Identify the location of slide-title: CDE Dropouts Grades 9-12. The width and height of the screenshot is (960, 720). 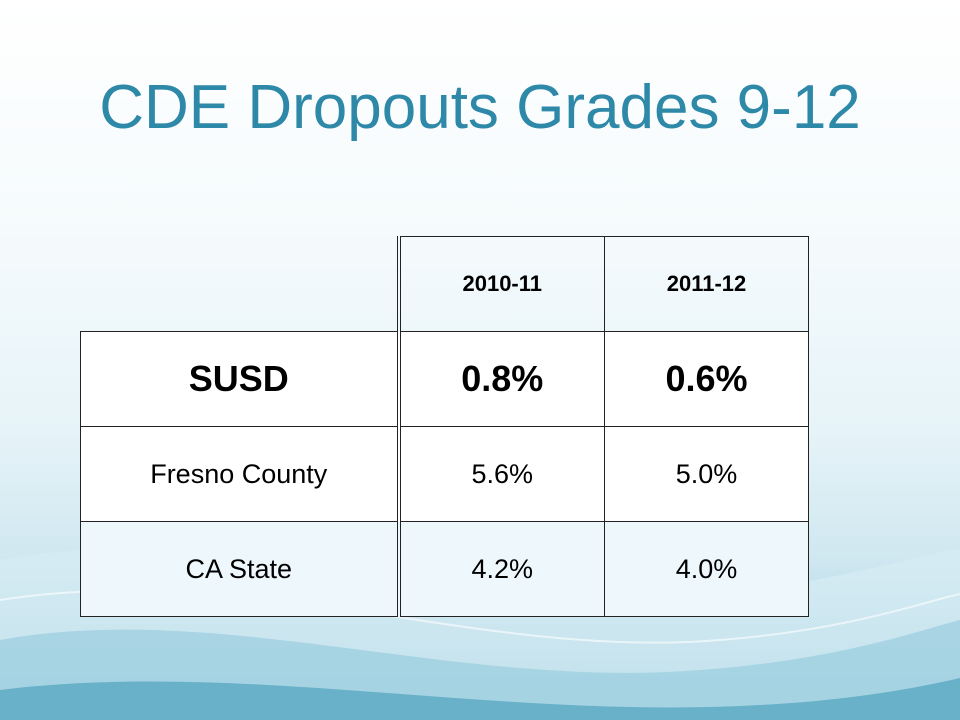
(480, 107).